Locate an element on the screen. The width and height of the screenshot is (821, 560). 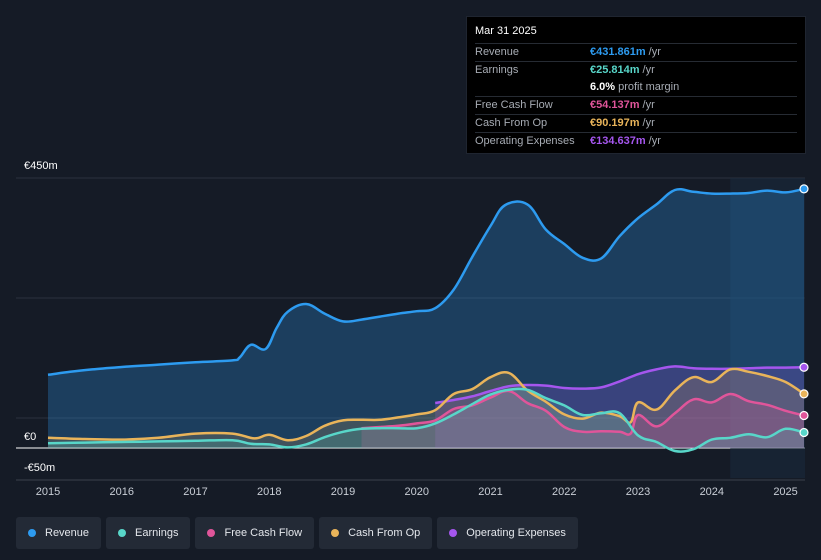
free-cash-flow-end-marker is located at coordinates (804, 415).